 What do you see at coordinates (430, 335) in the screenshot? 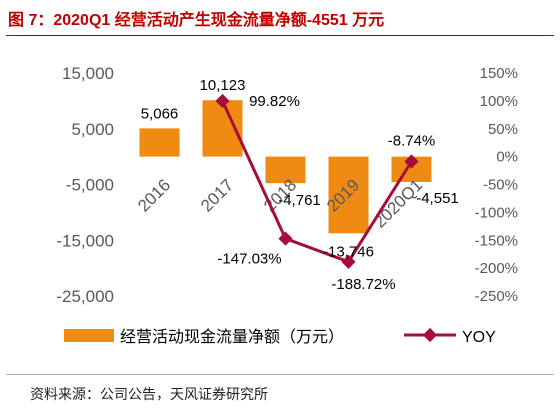
I see `legend-line-marker` at bounding box center [430, 335].